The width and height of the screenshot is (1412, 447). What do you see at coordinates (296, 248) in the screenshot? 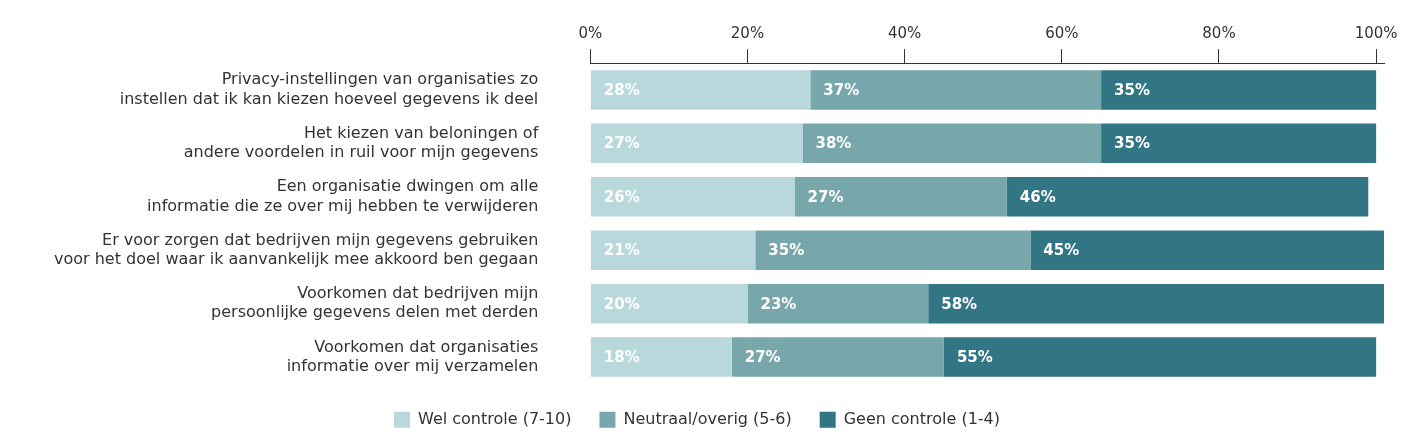
I see `y-tick-label: Er voor zorgen dat bedrijven mijn gegevens gebruiken voor het doel waar ik aanvankelijk mee akkoord ben gegaan` at bounding box center [296, 248].